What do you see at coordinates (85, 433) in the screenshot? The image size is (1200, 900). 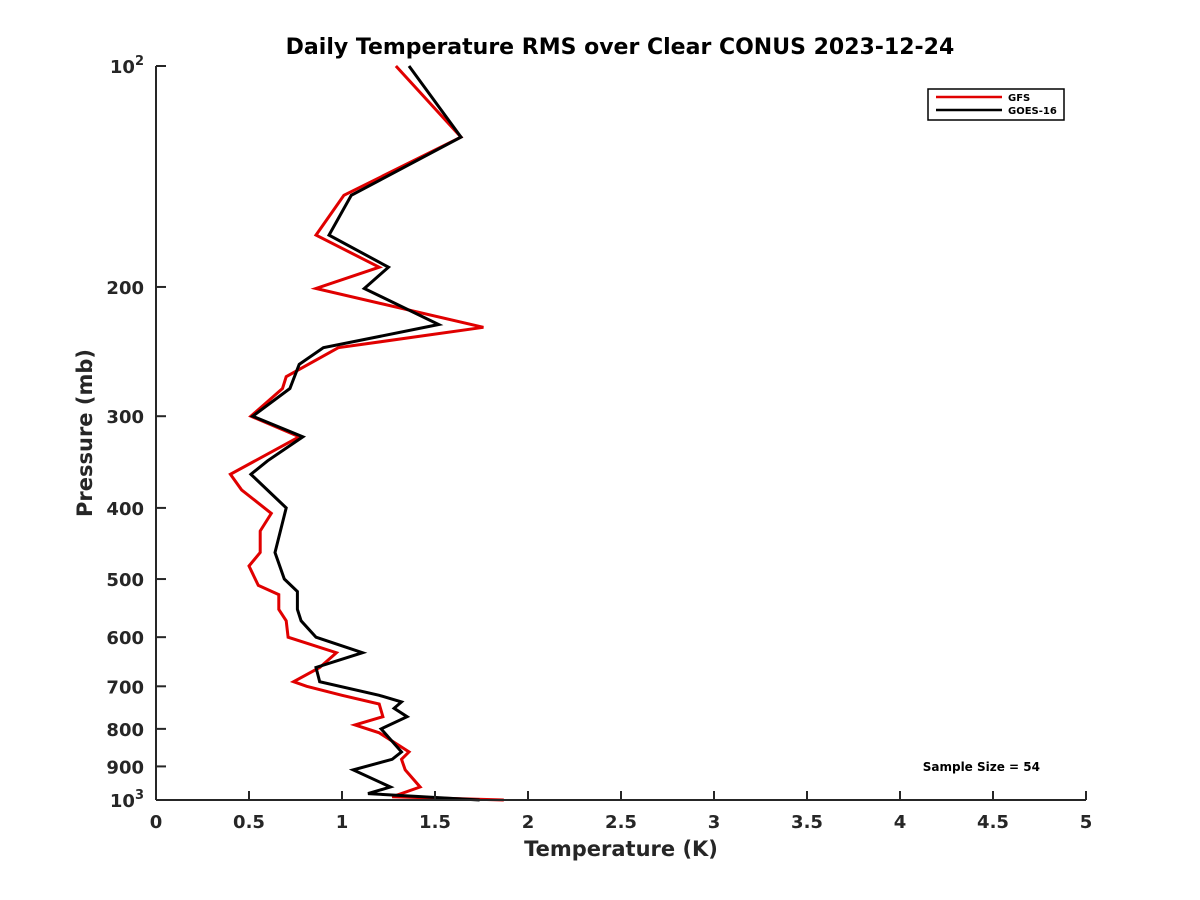 I see `y-axis-label: Pressure (mb)` at bounding box center [85, 433].